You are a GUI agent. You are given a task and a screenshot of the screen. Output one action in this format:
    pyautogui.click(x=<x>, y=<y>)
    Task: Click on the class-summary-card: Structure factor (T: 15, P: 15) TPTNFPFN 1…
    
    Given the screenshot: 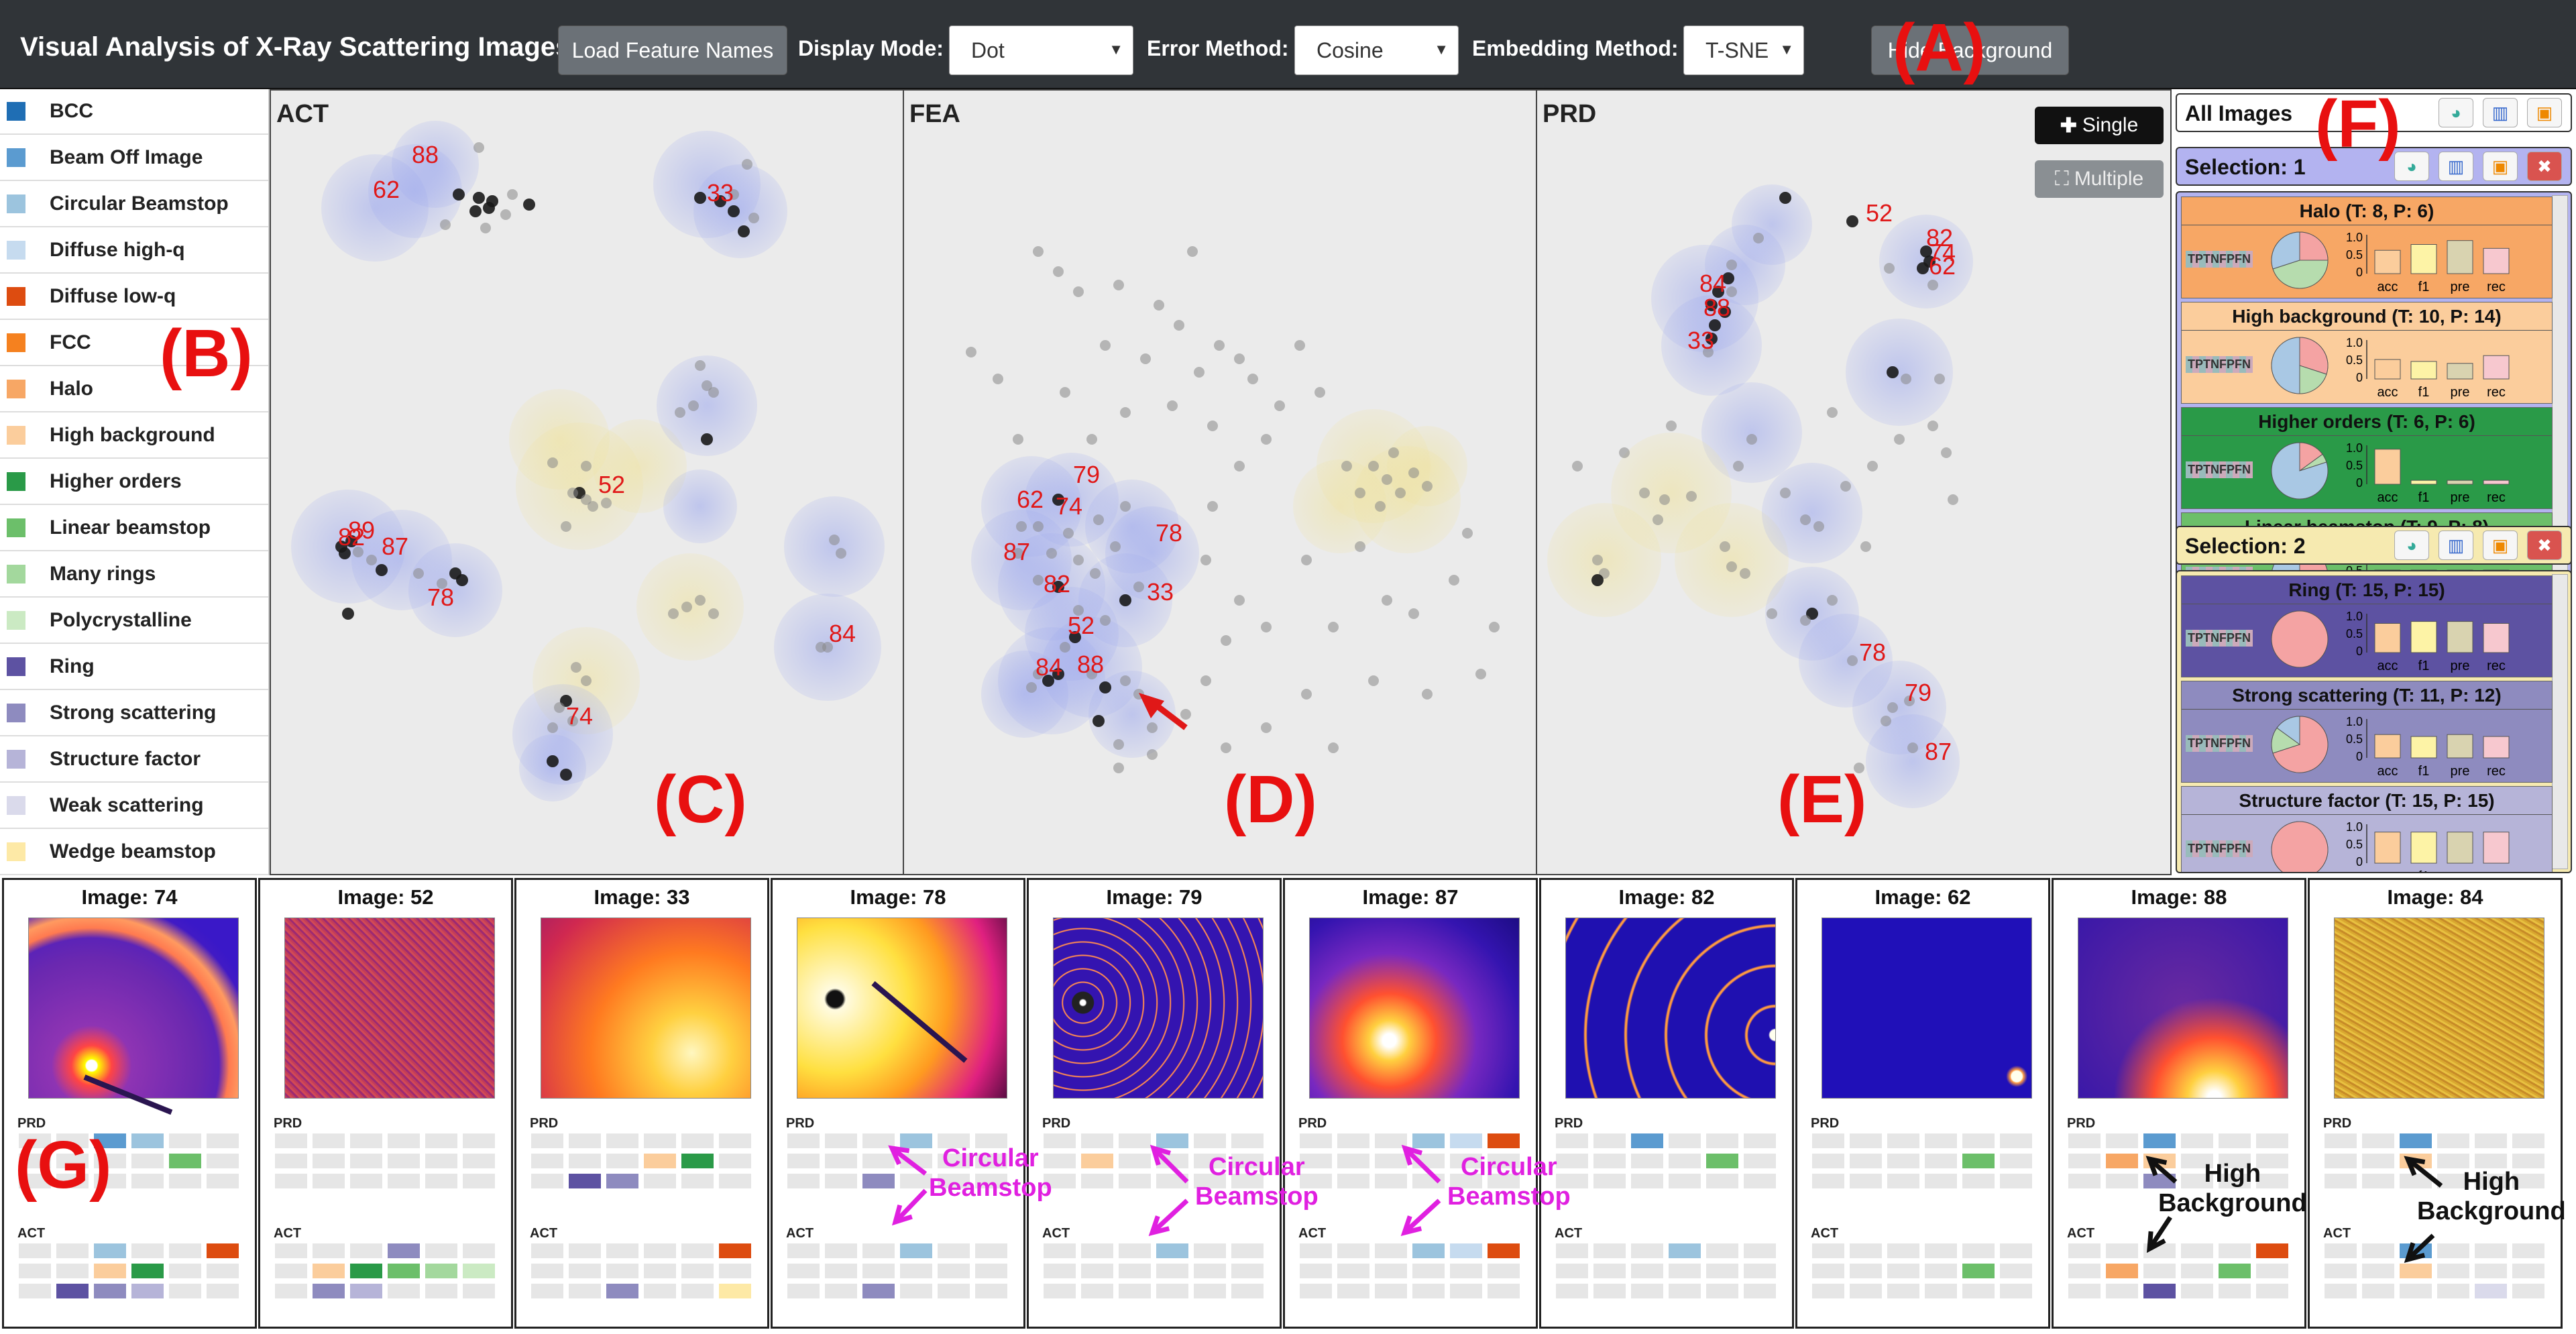 What is the action you would take?
    pyautogui.click(x=2367, y=829)
    